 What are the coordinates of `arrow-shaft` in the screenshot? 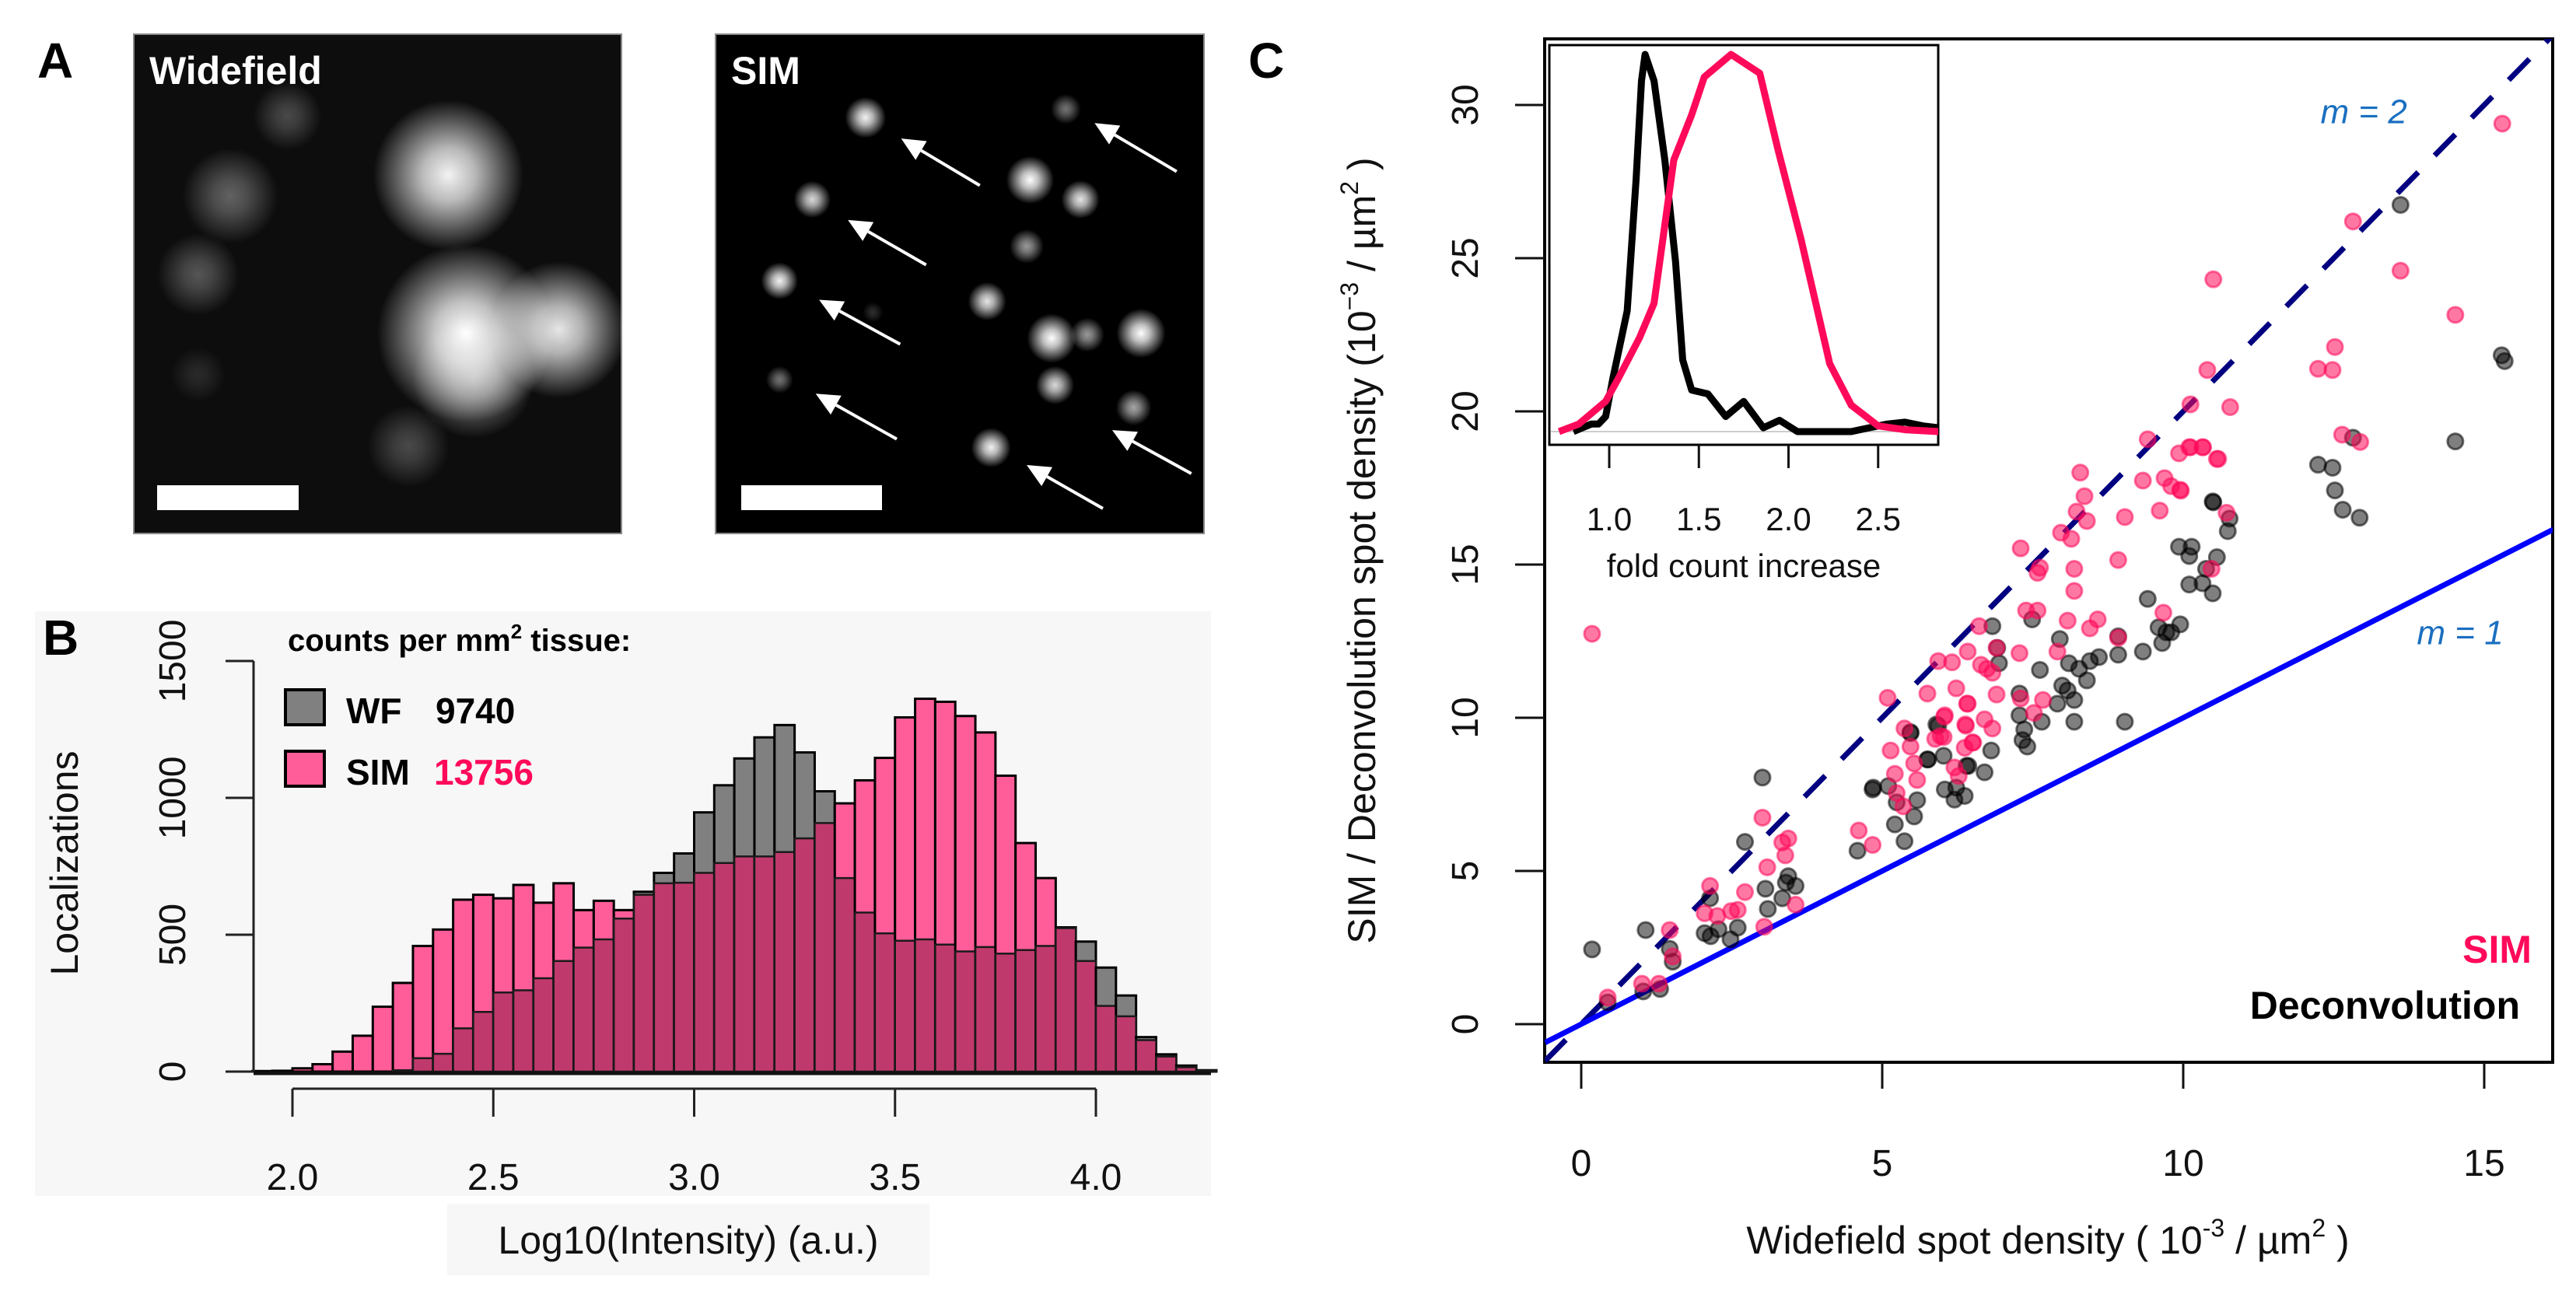 It's located at (1162, 457).